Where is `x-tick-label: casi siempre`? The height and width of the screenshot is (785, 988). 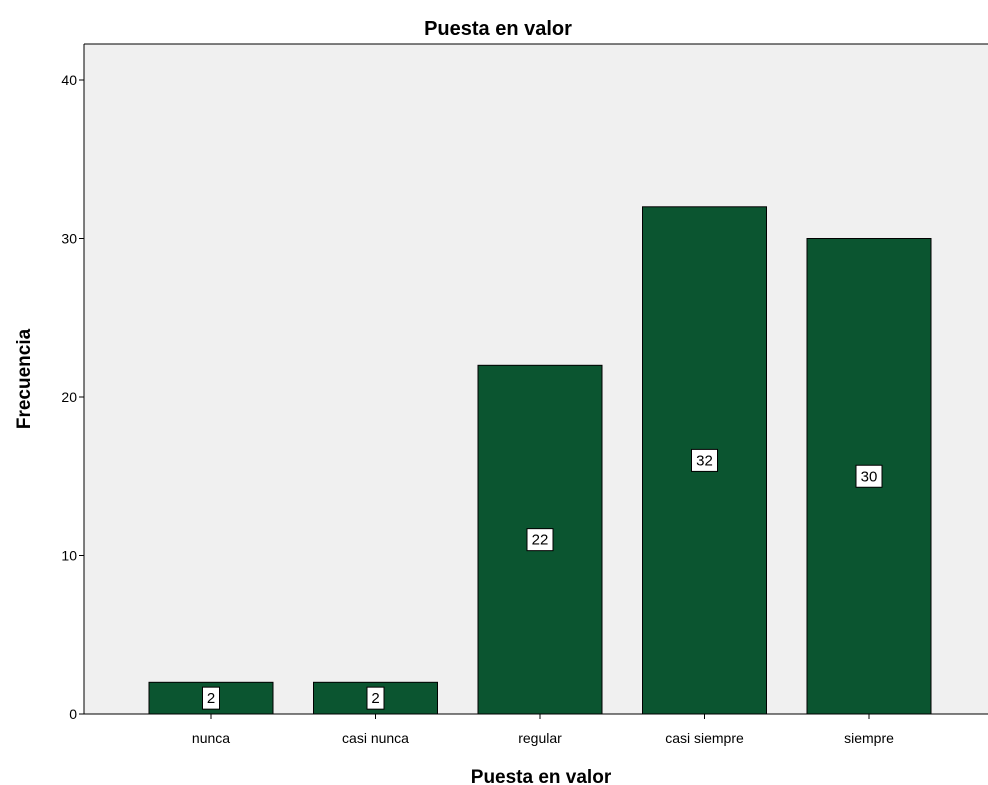
x-tick-label: casi siempre is located at coordinates (704, 738).